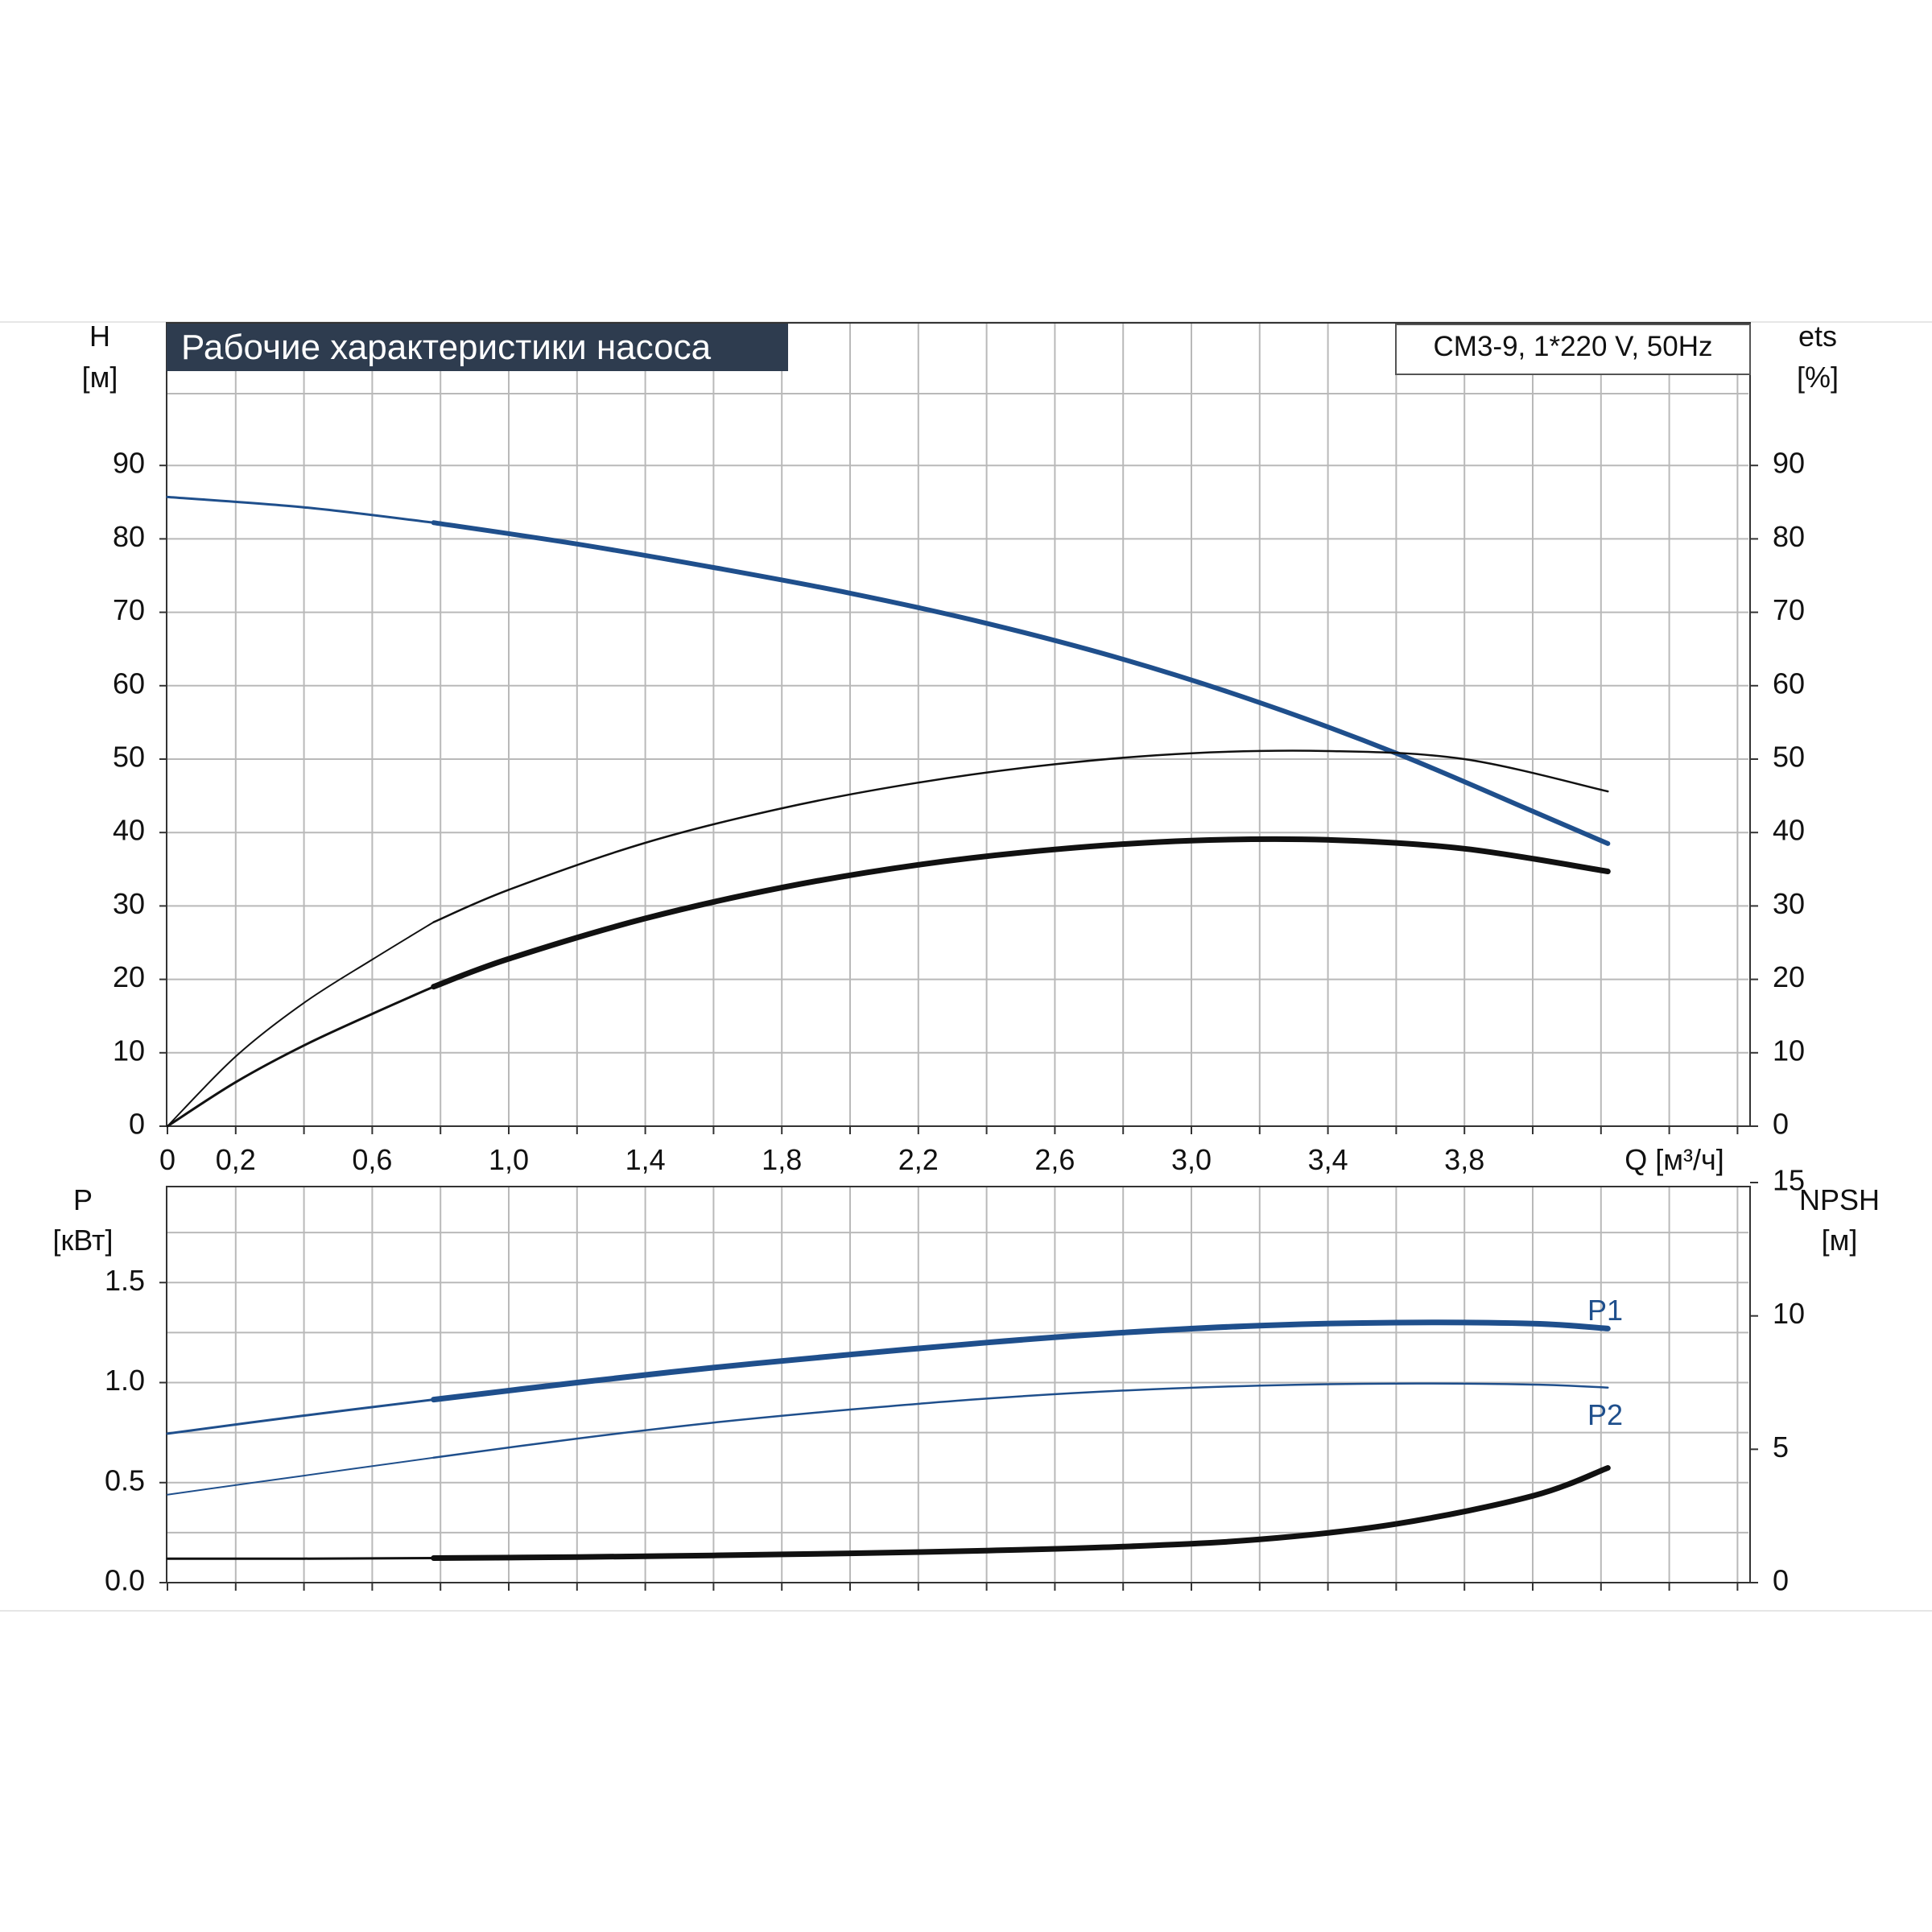 This screenshot has height=1932, width=1932. What do you see at coordinates (1781, 1124) in the screenshot?
I see `y-right-tick-label: 0` at bounding box center [1781, 1124].